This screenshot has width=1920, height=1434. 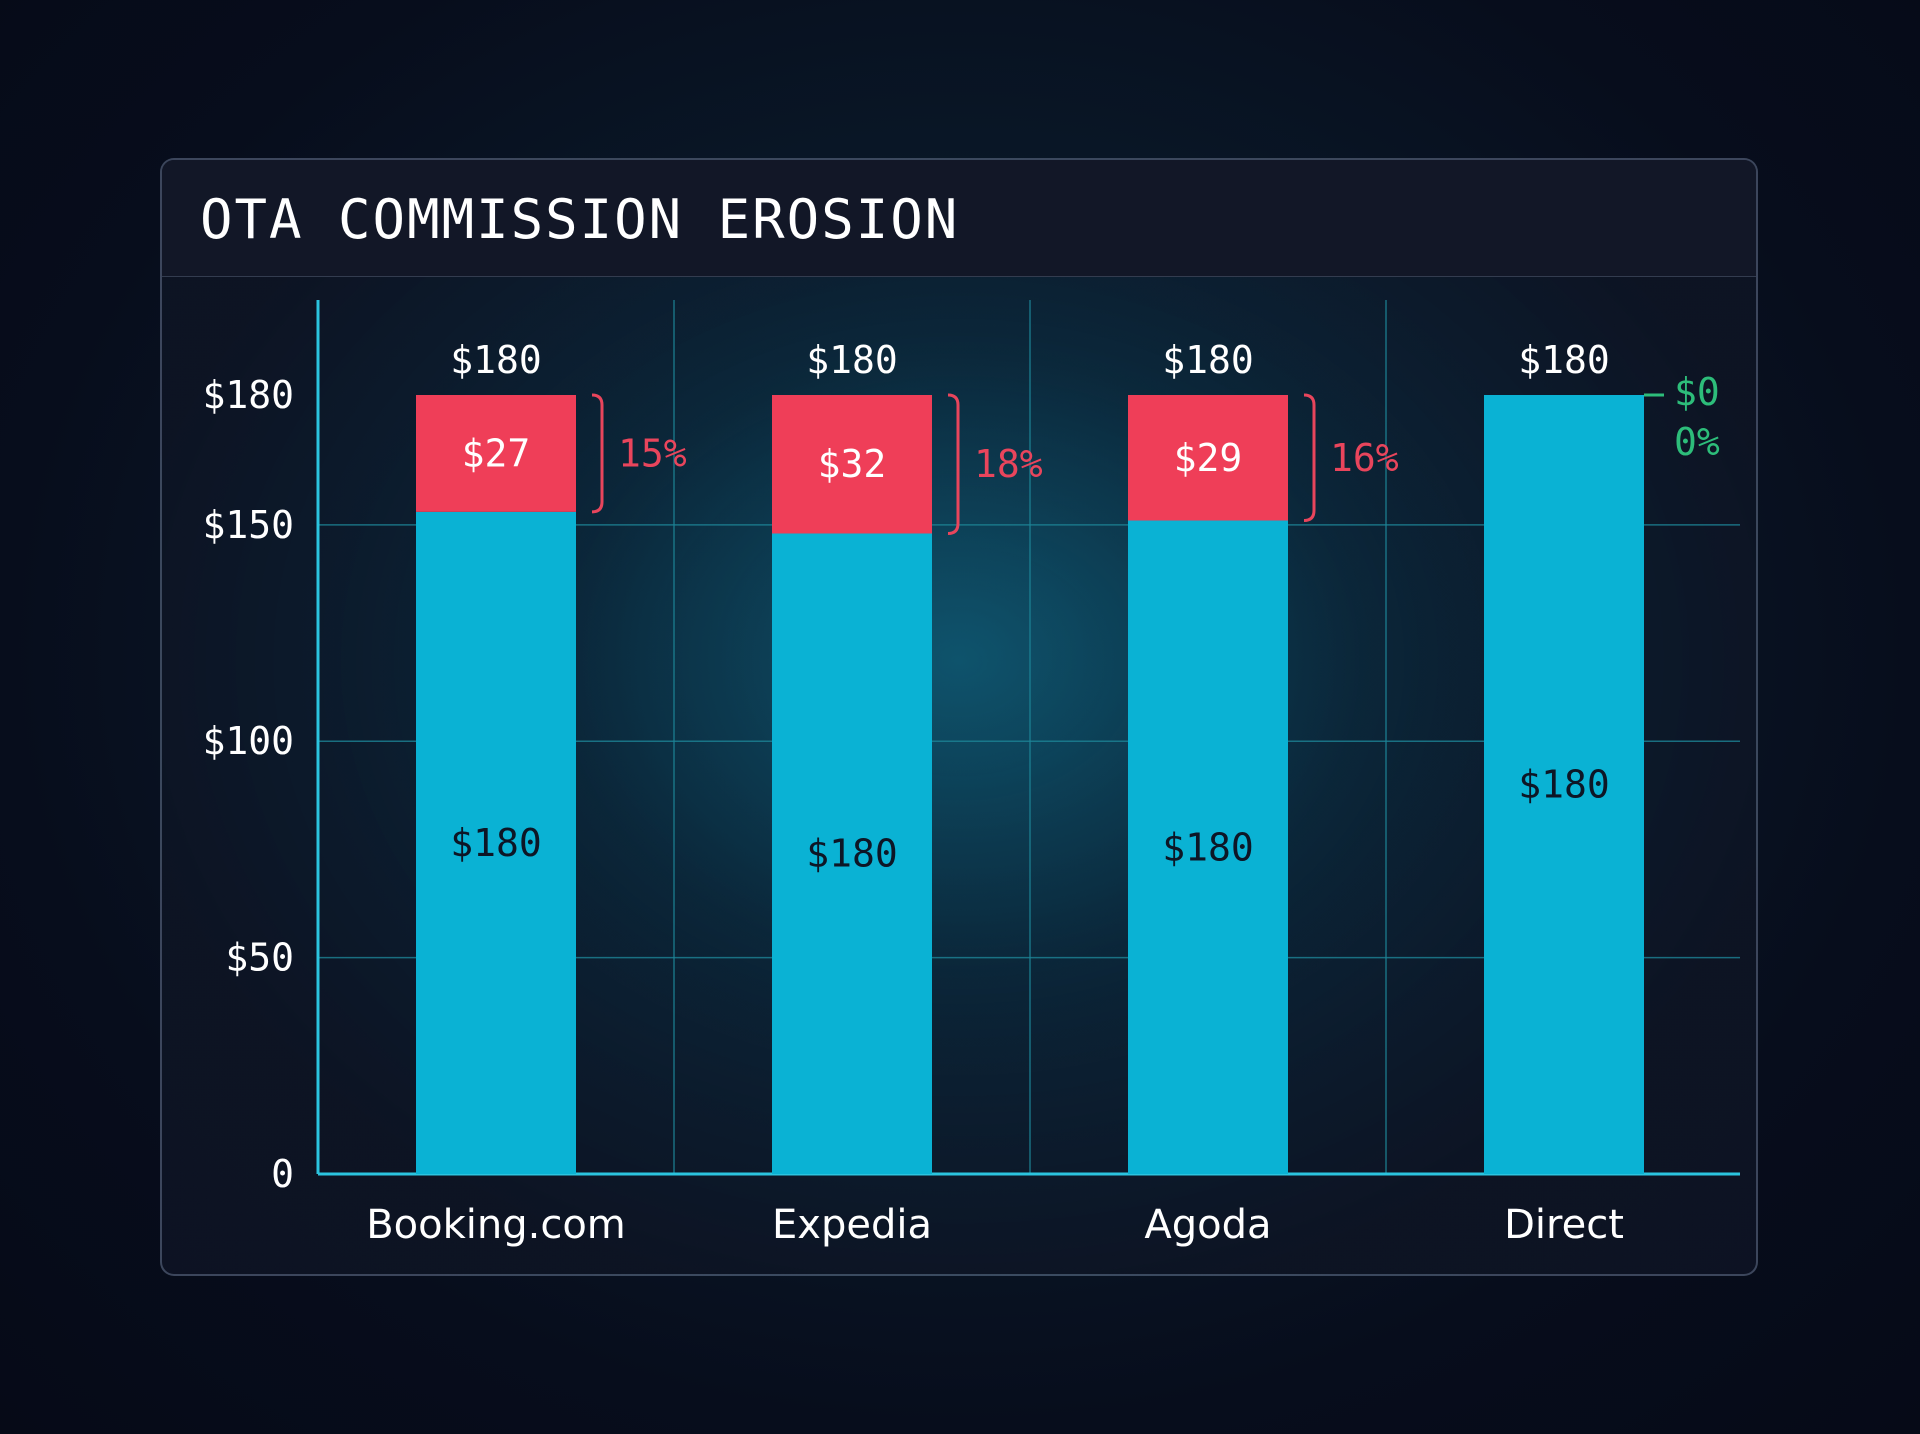 What do you see at coordinates (1364, 458) in the screenshot?
I see `commission-percent-label: 16%` at bounding box center [1364, 458].